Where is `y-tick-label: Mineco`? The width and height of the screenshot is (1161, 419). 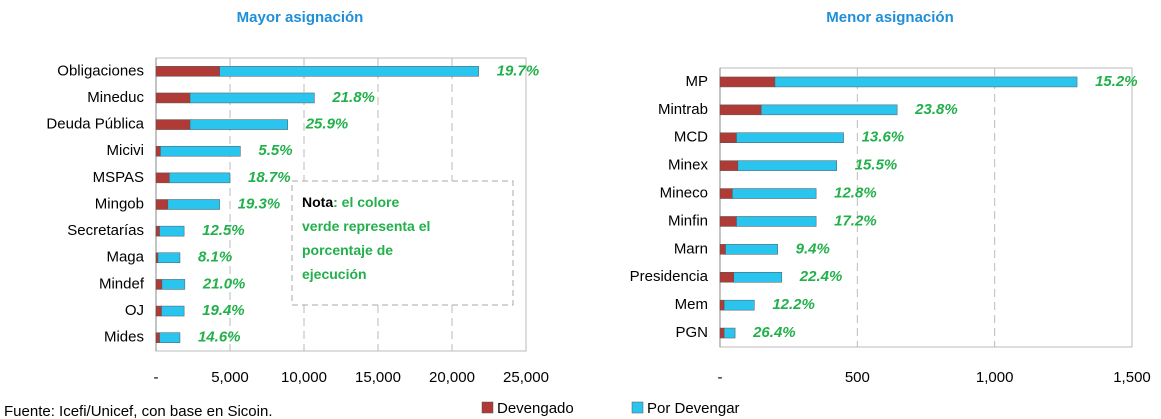
y-tick-label: Mineco is located at coordinates (684, 193).